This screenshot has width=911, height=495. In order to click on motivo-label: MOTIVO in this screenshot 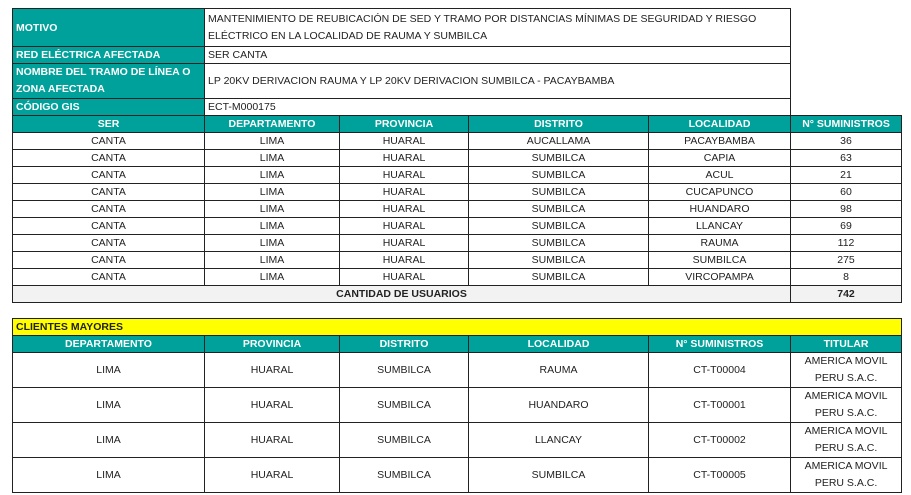, I will do `click(108, 27)`.